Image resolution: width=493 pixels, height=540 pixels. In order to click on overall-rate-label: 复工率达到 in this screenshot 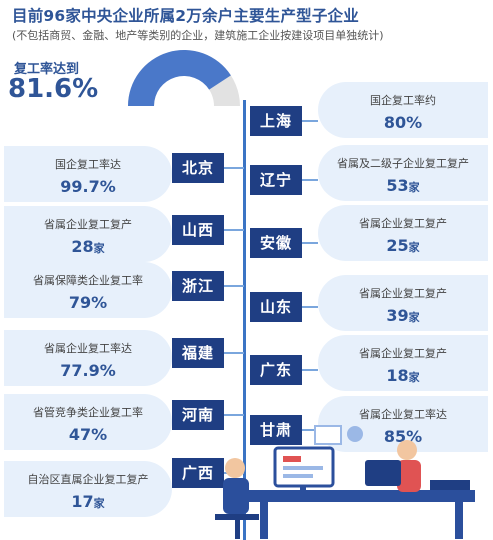, I will do `click(47, 69)`.